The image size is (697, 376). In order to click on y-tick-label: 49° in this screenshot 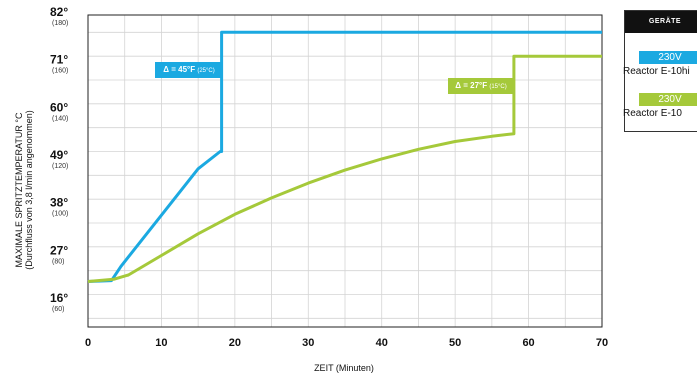, I will do `click(59, 155)`.